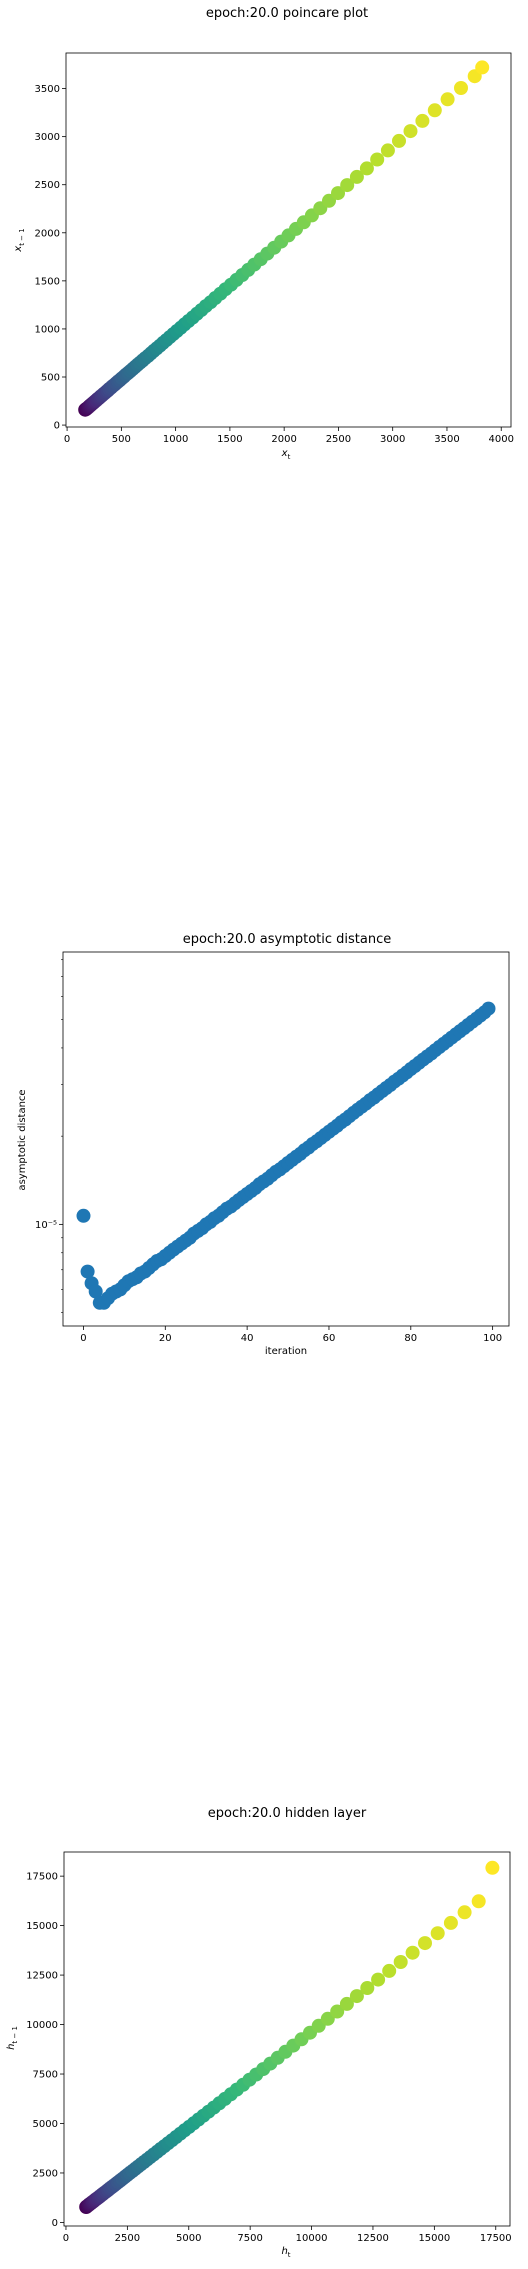 This screenshot has width=528, height=2269. I want to click on y-axis-label: xt − 1, so click(19, 240).